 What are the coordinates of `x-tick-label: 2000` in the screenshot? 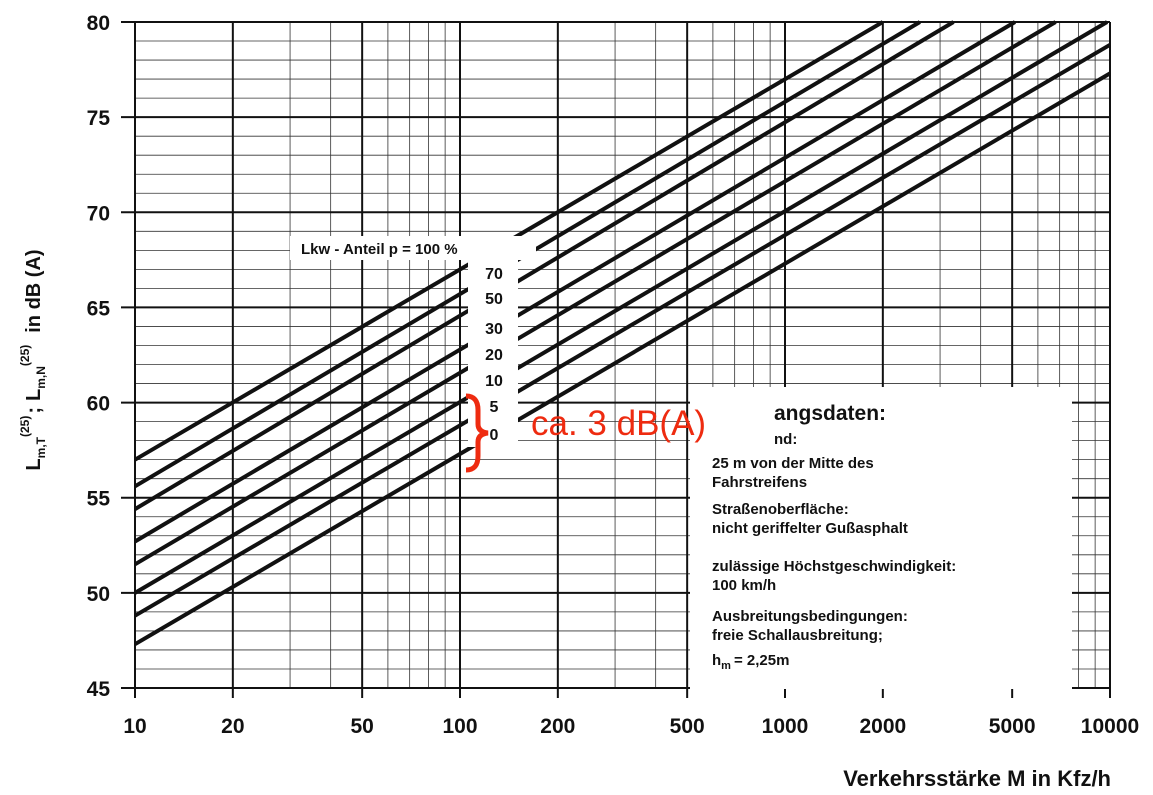 It's located at (882, 726).